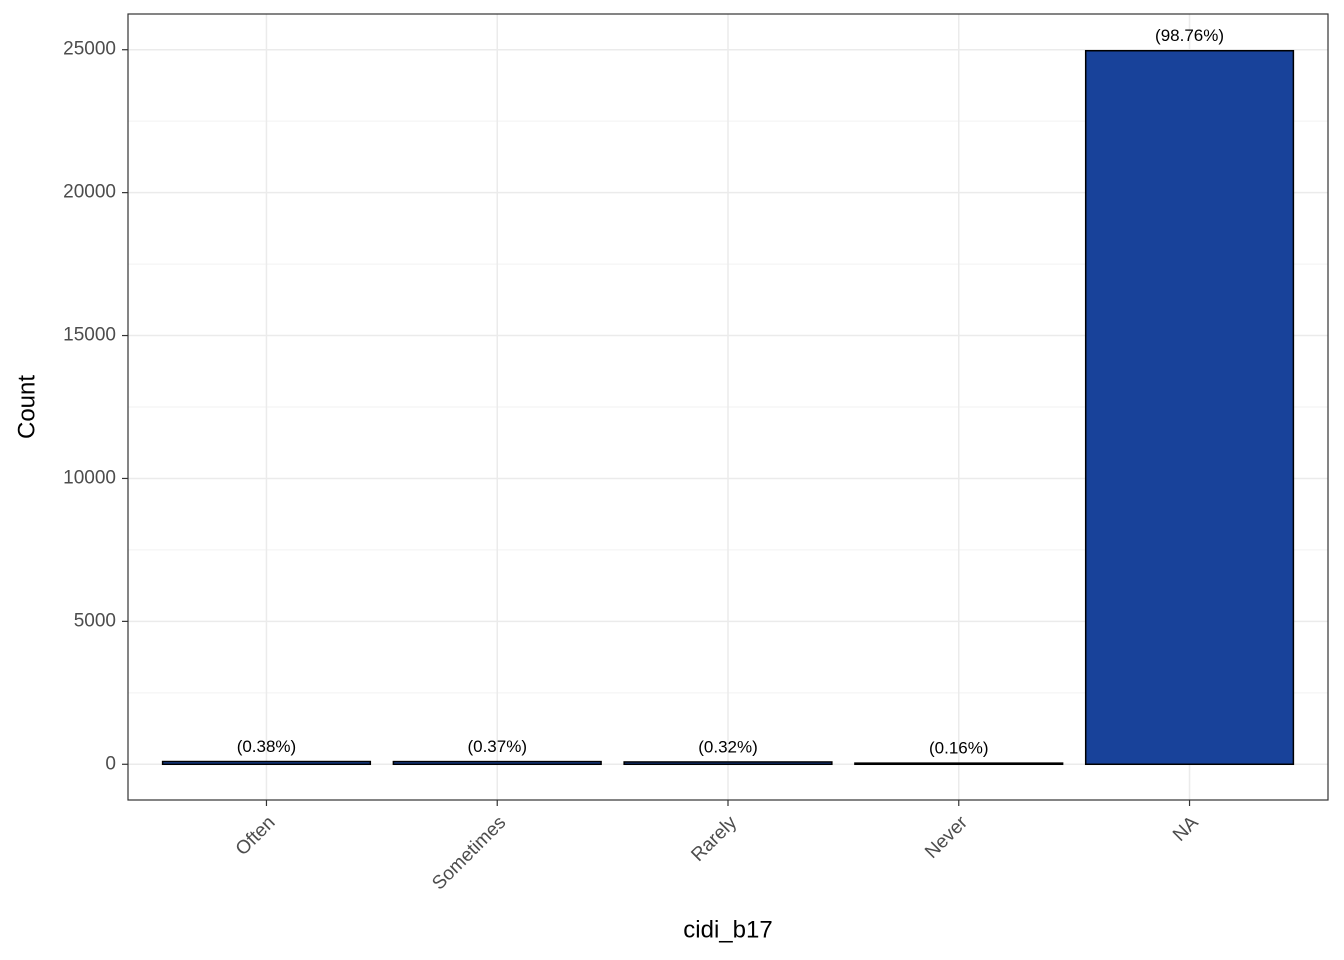 This screenshot has width=1344, height=960. What do you see at coordinates (89, 49) in the screenshot?
I see `y-tick-label: 25000` at bounding box center [89, 49].